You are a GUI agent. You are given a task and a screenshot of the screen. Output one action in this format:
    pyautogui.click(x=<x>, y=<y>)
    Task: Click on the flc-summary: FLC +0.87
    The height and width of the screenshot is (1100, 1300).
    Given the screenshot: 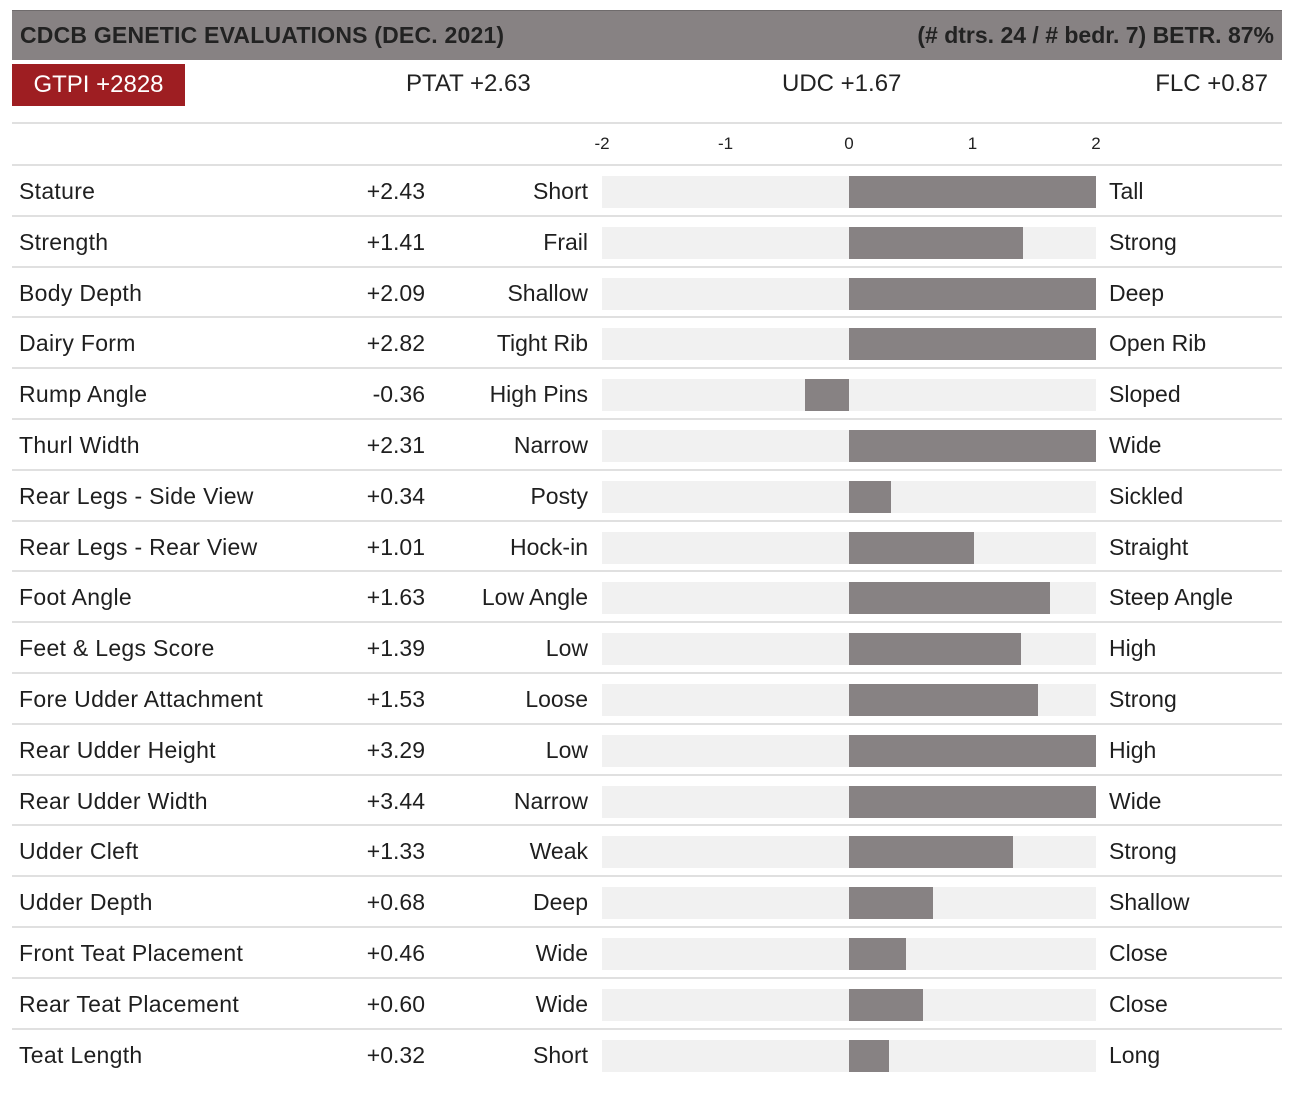 What is the action you would take?
    pyautogui.click(x=1211, y=83)
    